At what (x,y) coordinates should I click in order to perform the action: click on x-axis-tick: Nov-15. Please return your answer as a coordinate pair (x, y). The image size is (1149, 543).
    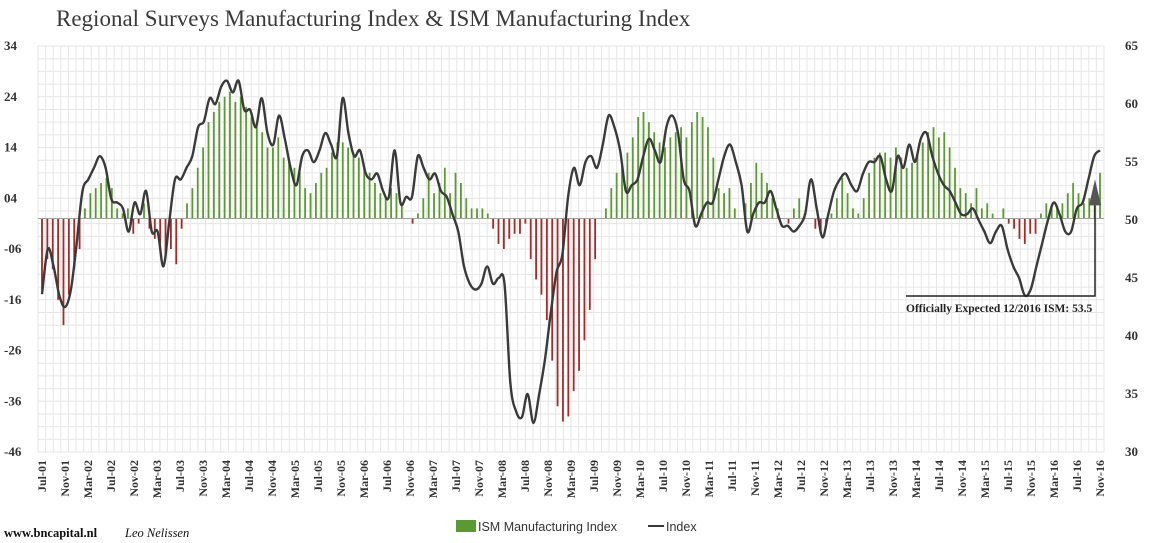
    Looking at the image, I should click on (1031, 478).